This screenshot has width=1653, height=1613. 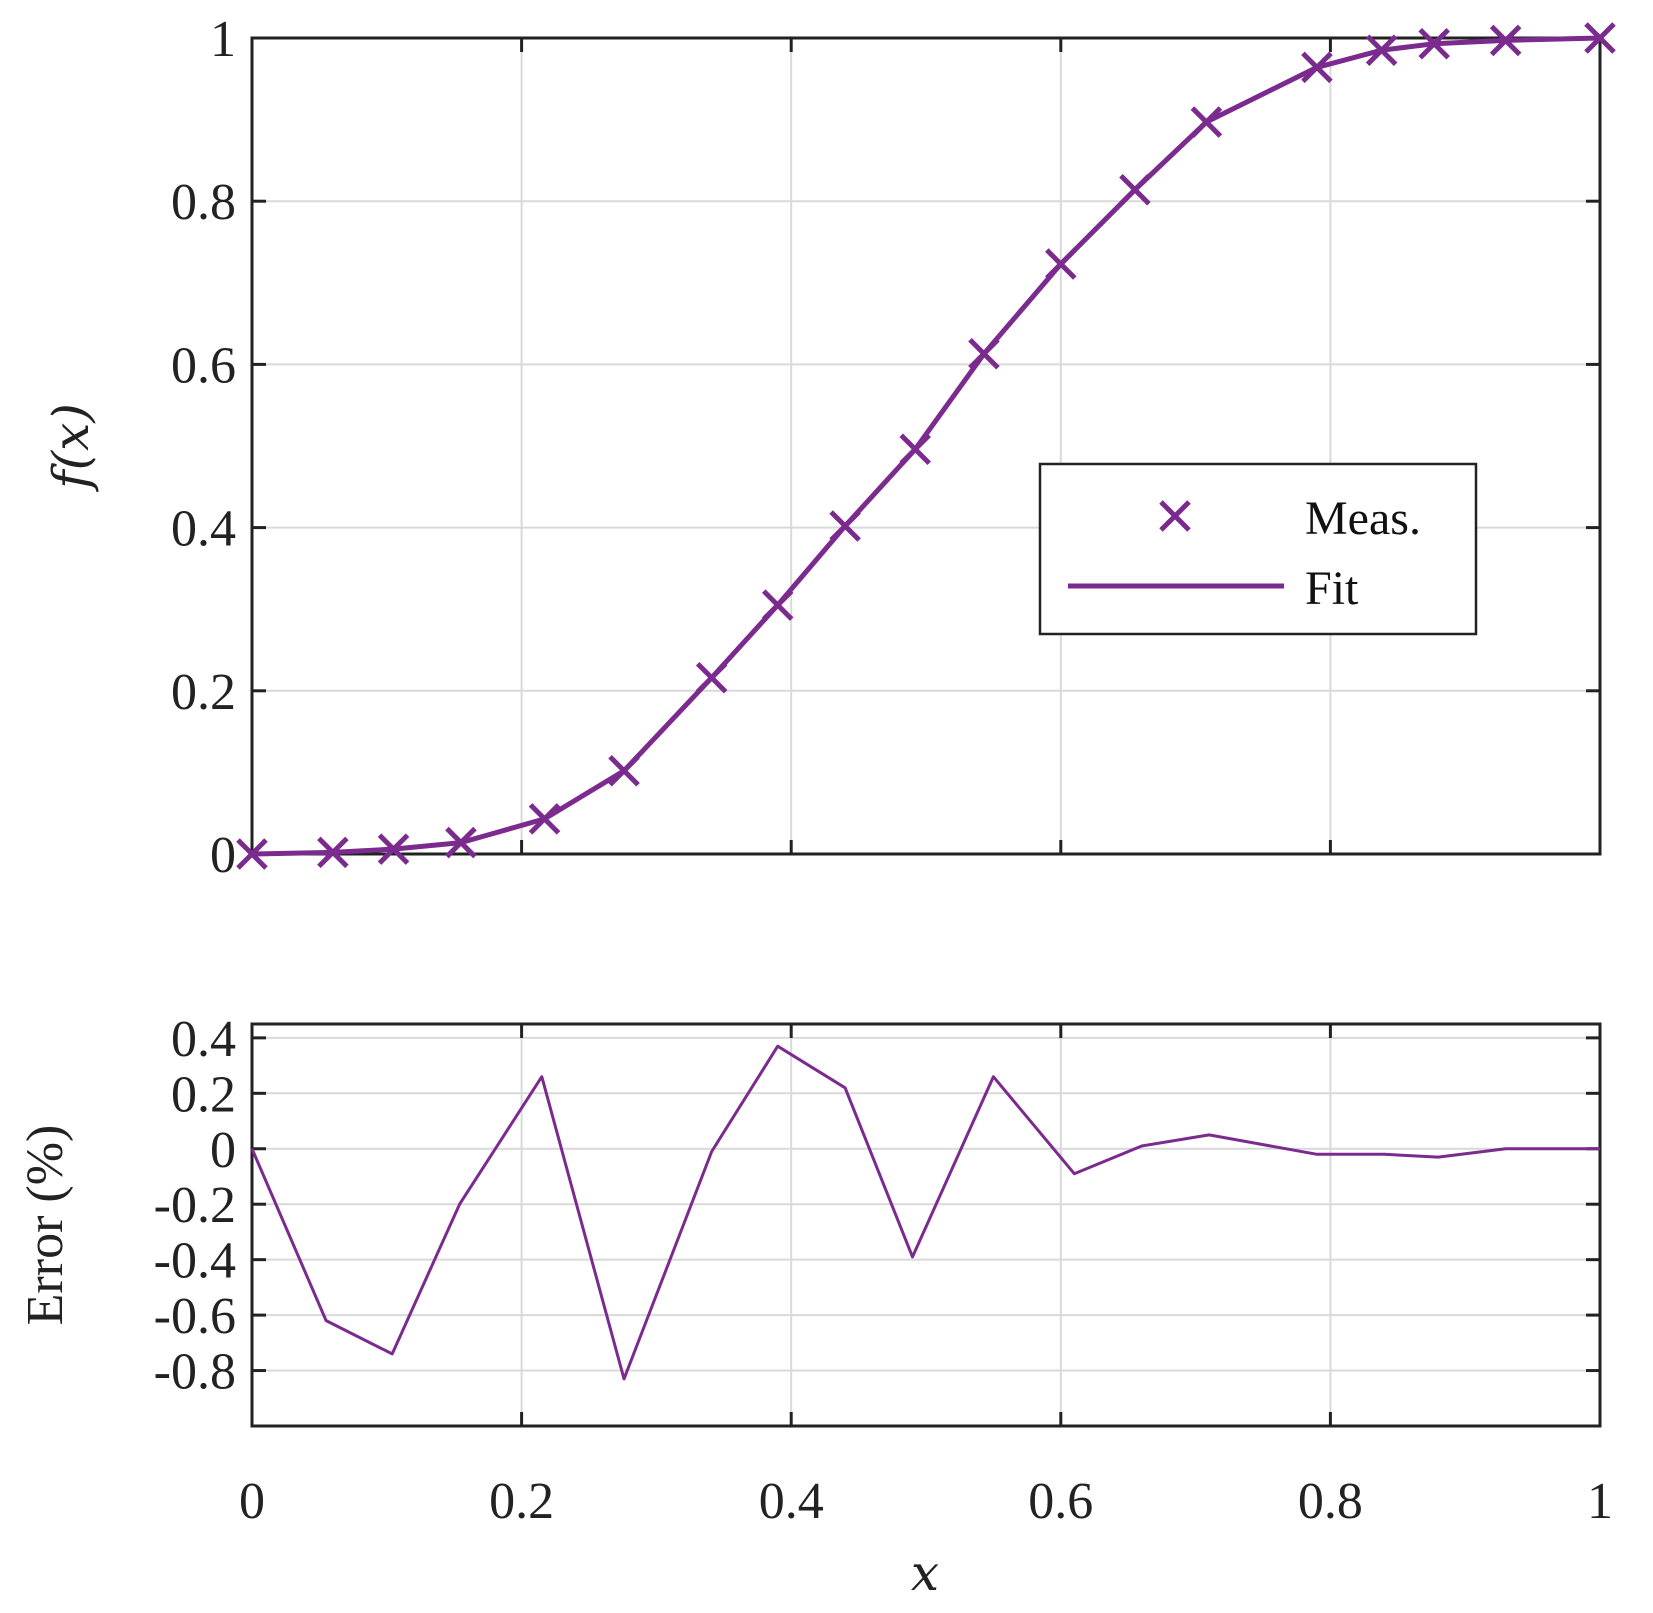 What do you see at coordinates (195, 1372) in the screenshot?
I see `y-tick-label: -0.8` at bounding box center [195, 1372].